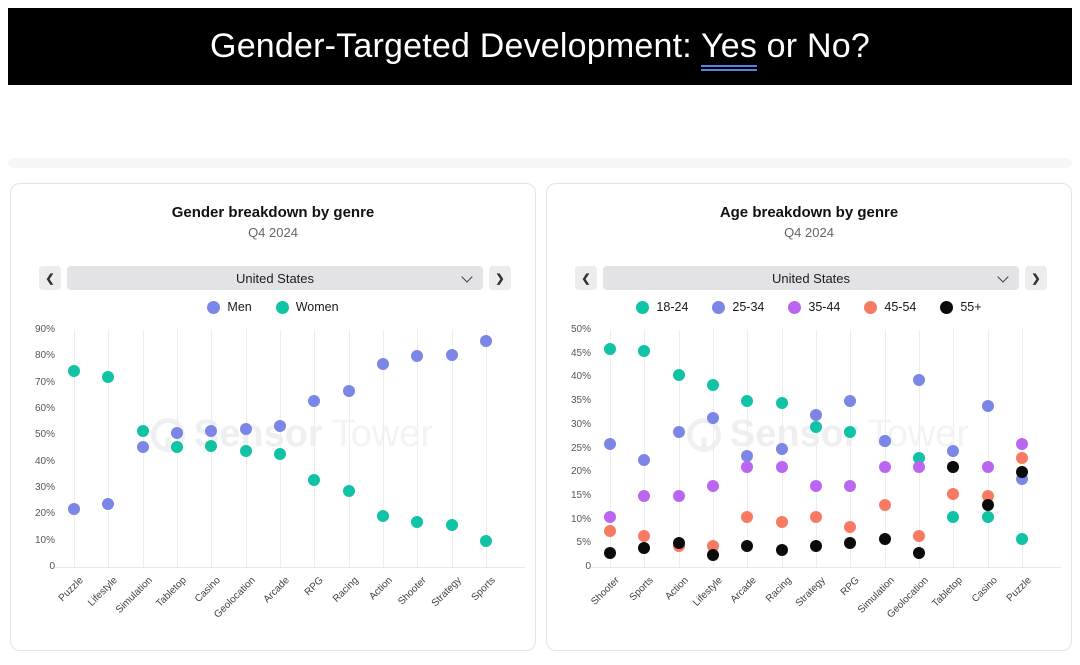 The width and height of the screenshot is (1080, 665). Describe the element at coordinates (540, 49) in the screenshot. I see `page-title: Gender-Targeted Development: Yes or No?` at that location.